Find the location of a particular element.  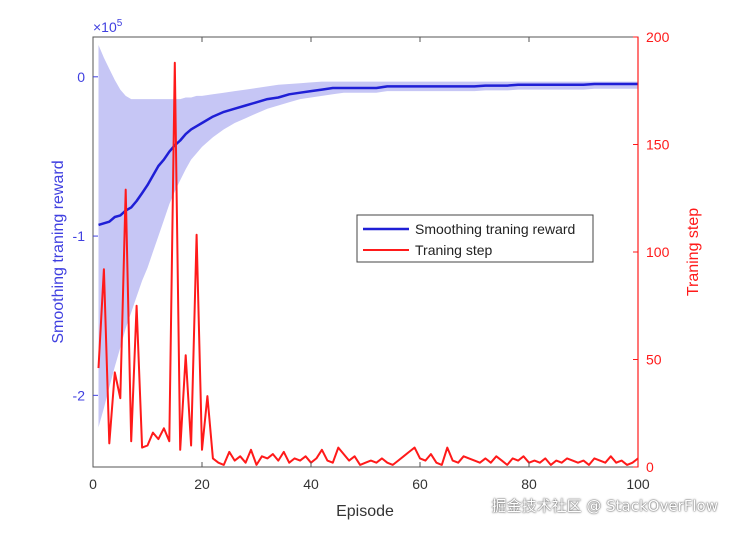

right-tick-label: 200 is located at coordinates (658, 37).